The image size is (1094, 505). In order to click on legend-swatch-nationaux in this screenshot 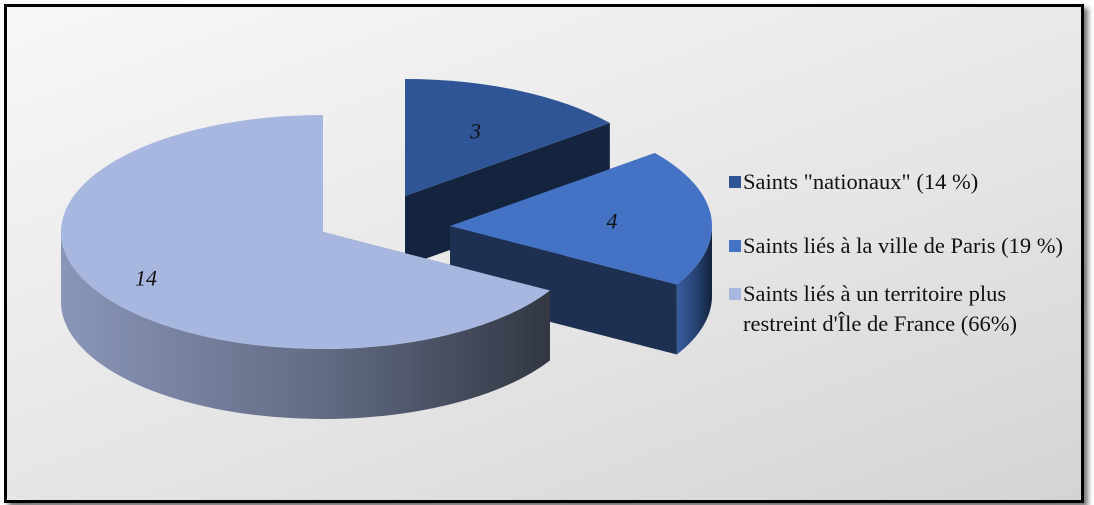, I will do `click(735, 182)`.